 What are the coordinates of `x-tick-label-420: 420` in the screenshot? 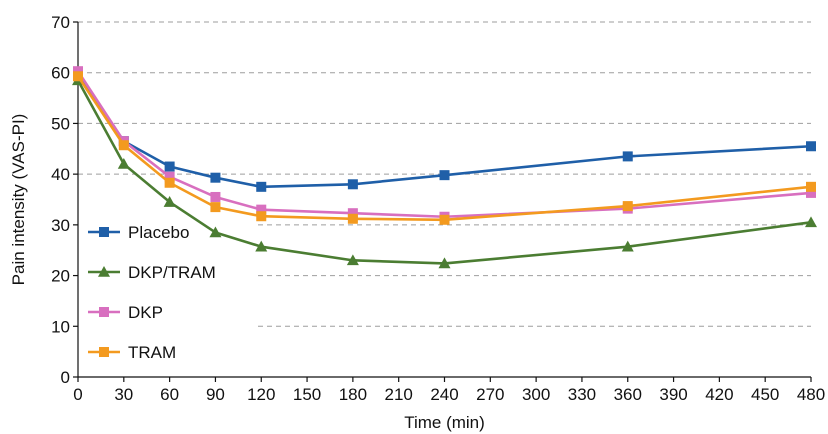 It's located at (719, 394).